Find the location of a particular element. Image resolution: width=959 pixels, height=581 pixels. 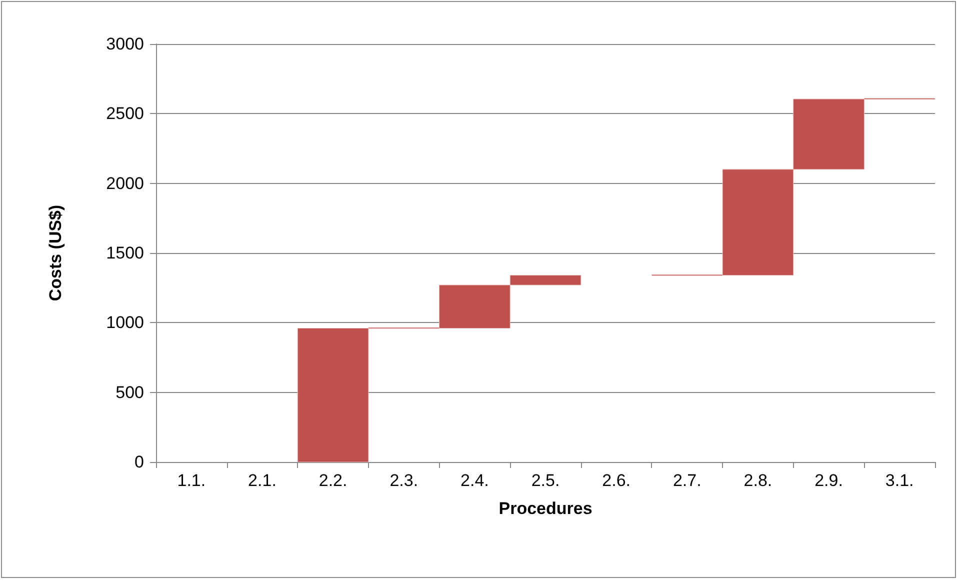

y-tick-label: 2000 is located at coordinates (125, 183).